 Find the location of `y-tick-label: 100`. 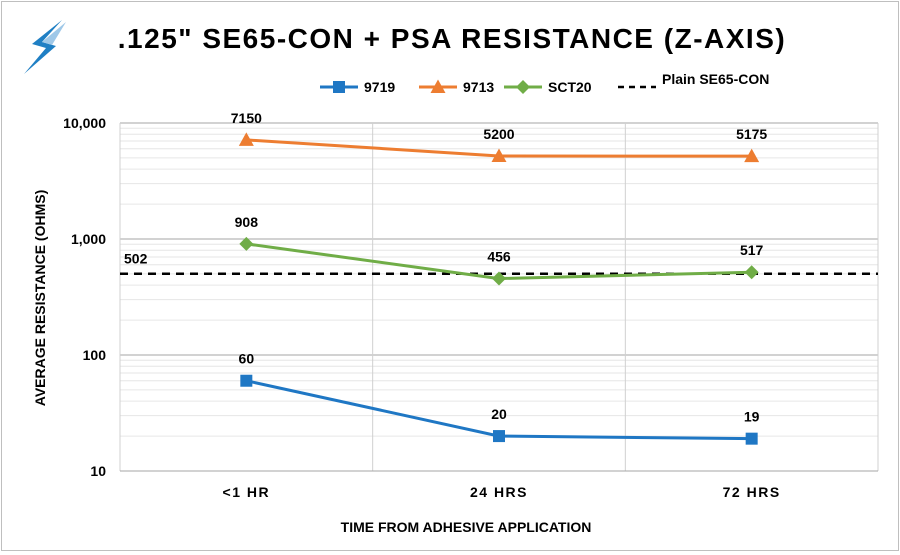

y-tick-label: 100 is located at coordinates (95, 355).